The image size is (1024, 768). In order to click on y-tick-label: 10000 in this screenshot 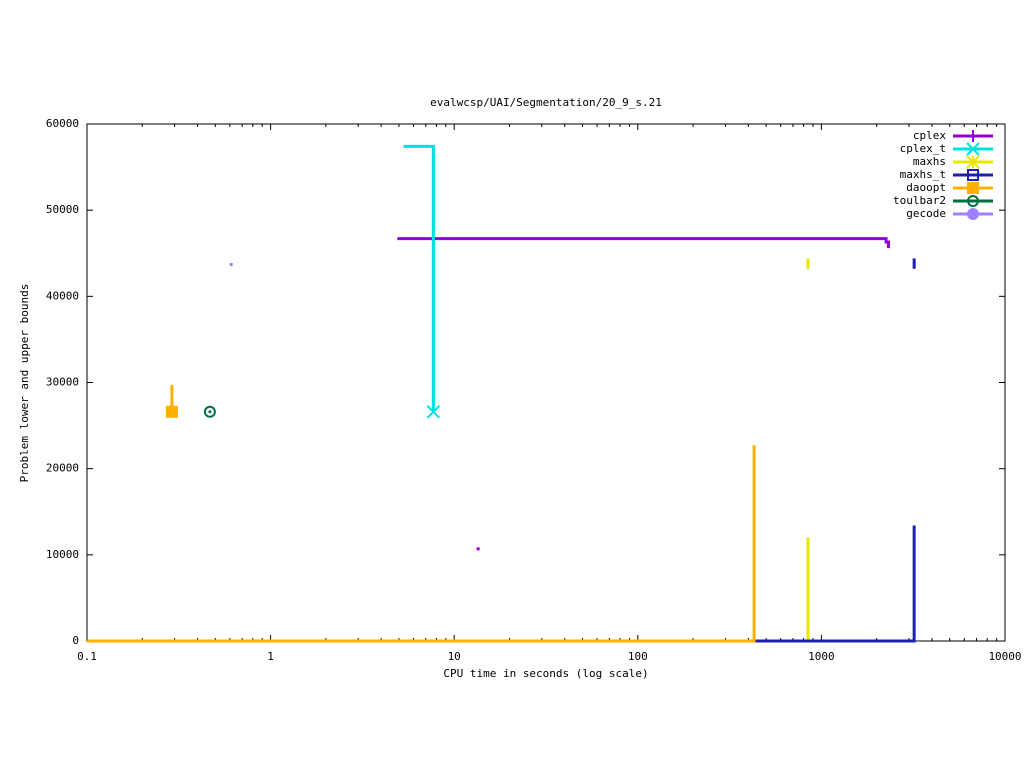, I will do `click(62, 554)`.